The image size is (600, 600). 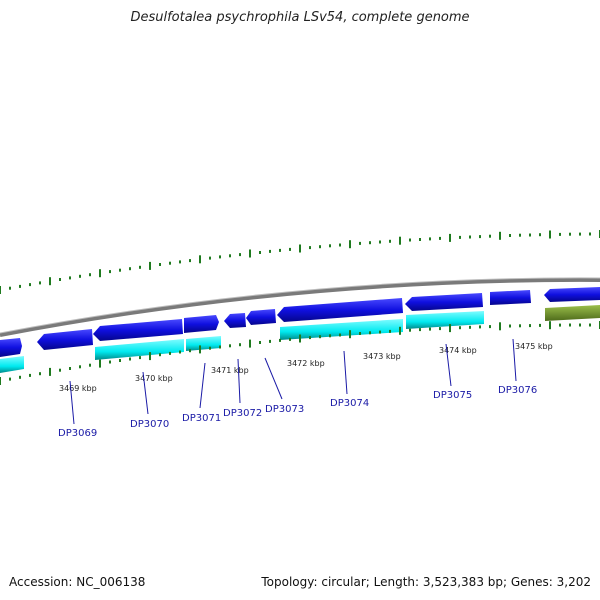 What do you see at coordinates (230, 370) in the screenshot?
I see `scale-label: 3471 kbp` at bounding box center [230, 370].